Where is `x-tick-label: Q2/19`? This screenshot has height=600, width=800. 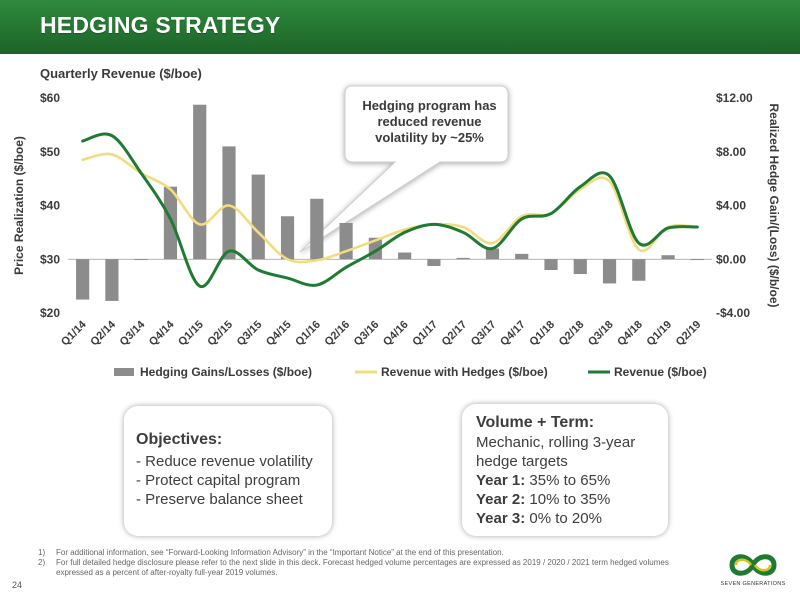
x-tick-label: Q2/19 is located at coordinates (689, 334).